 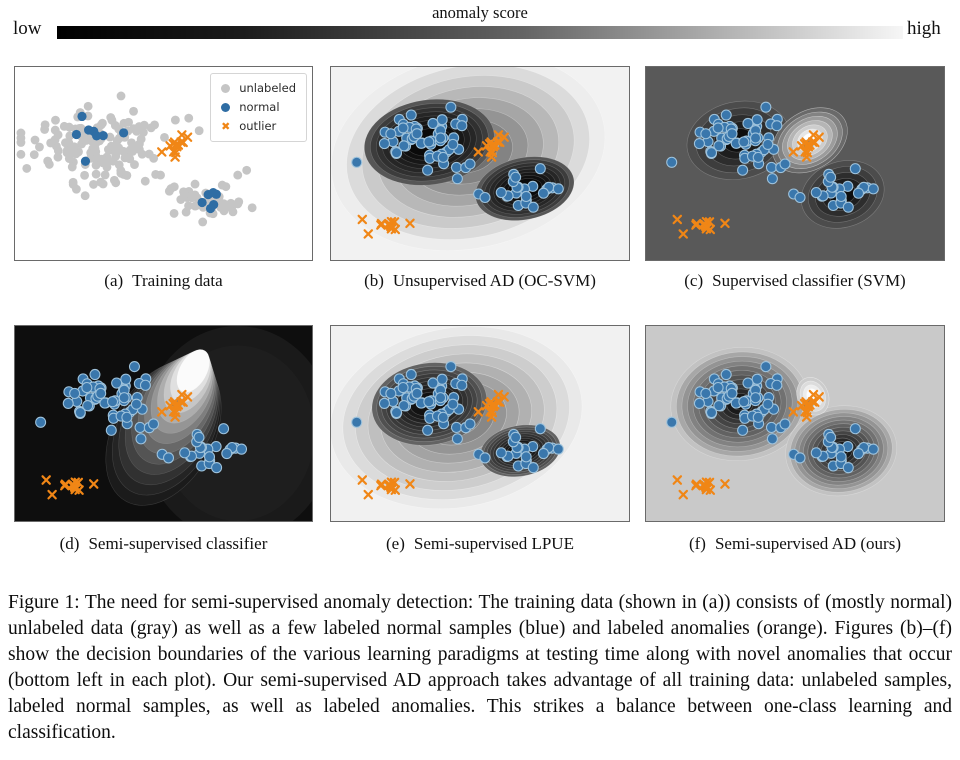 I want to click on colorbar-title: anomaly score, so click(x=480, y=12).